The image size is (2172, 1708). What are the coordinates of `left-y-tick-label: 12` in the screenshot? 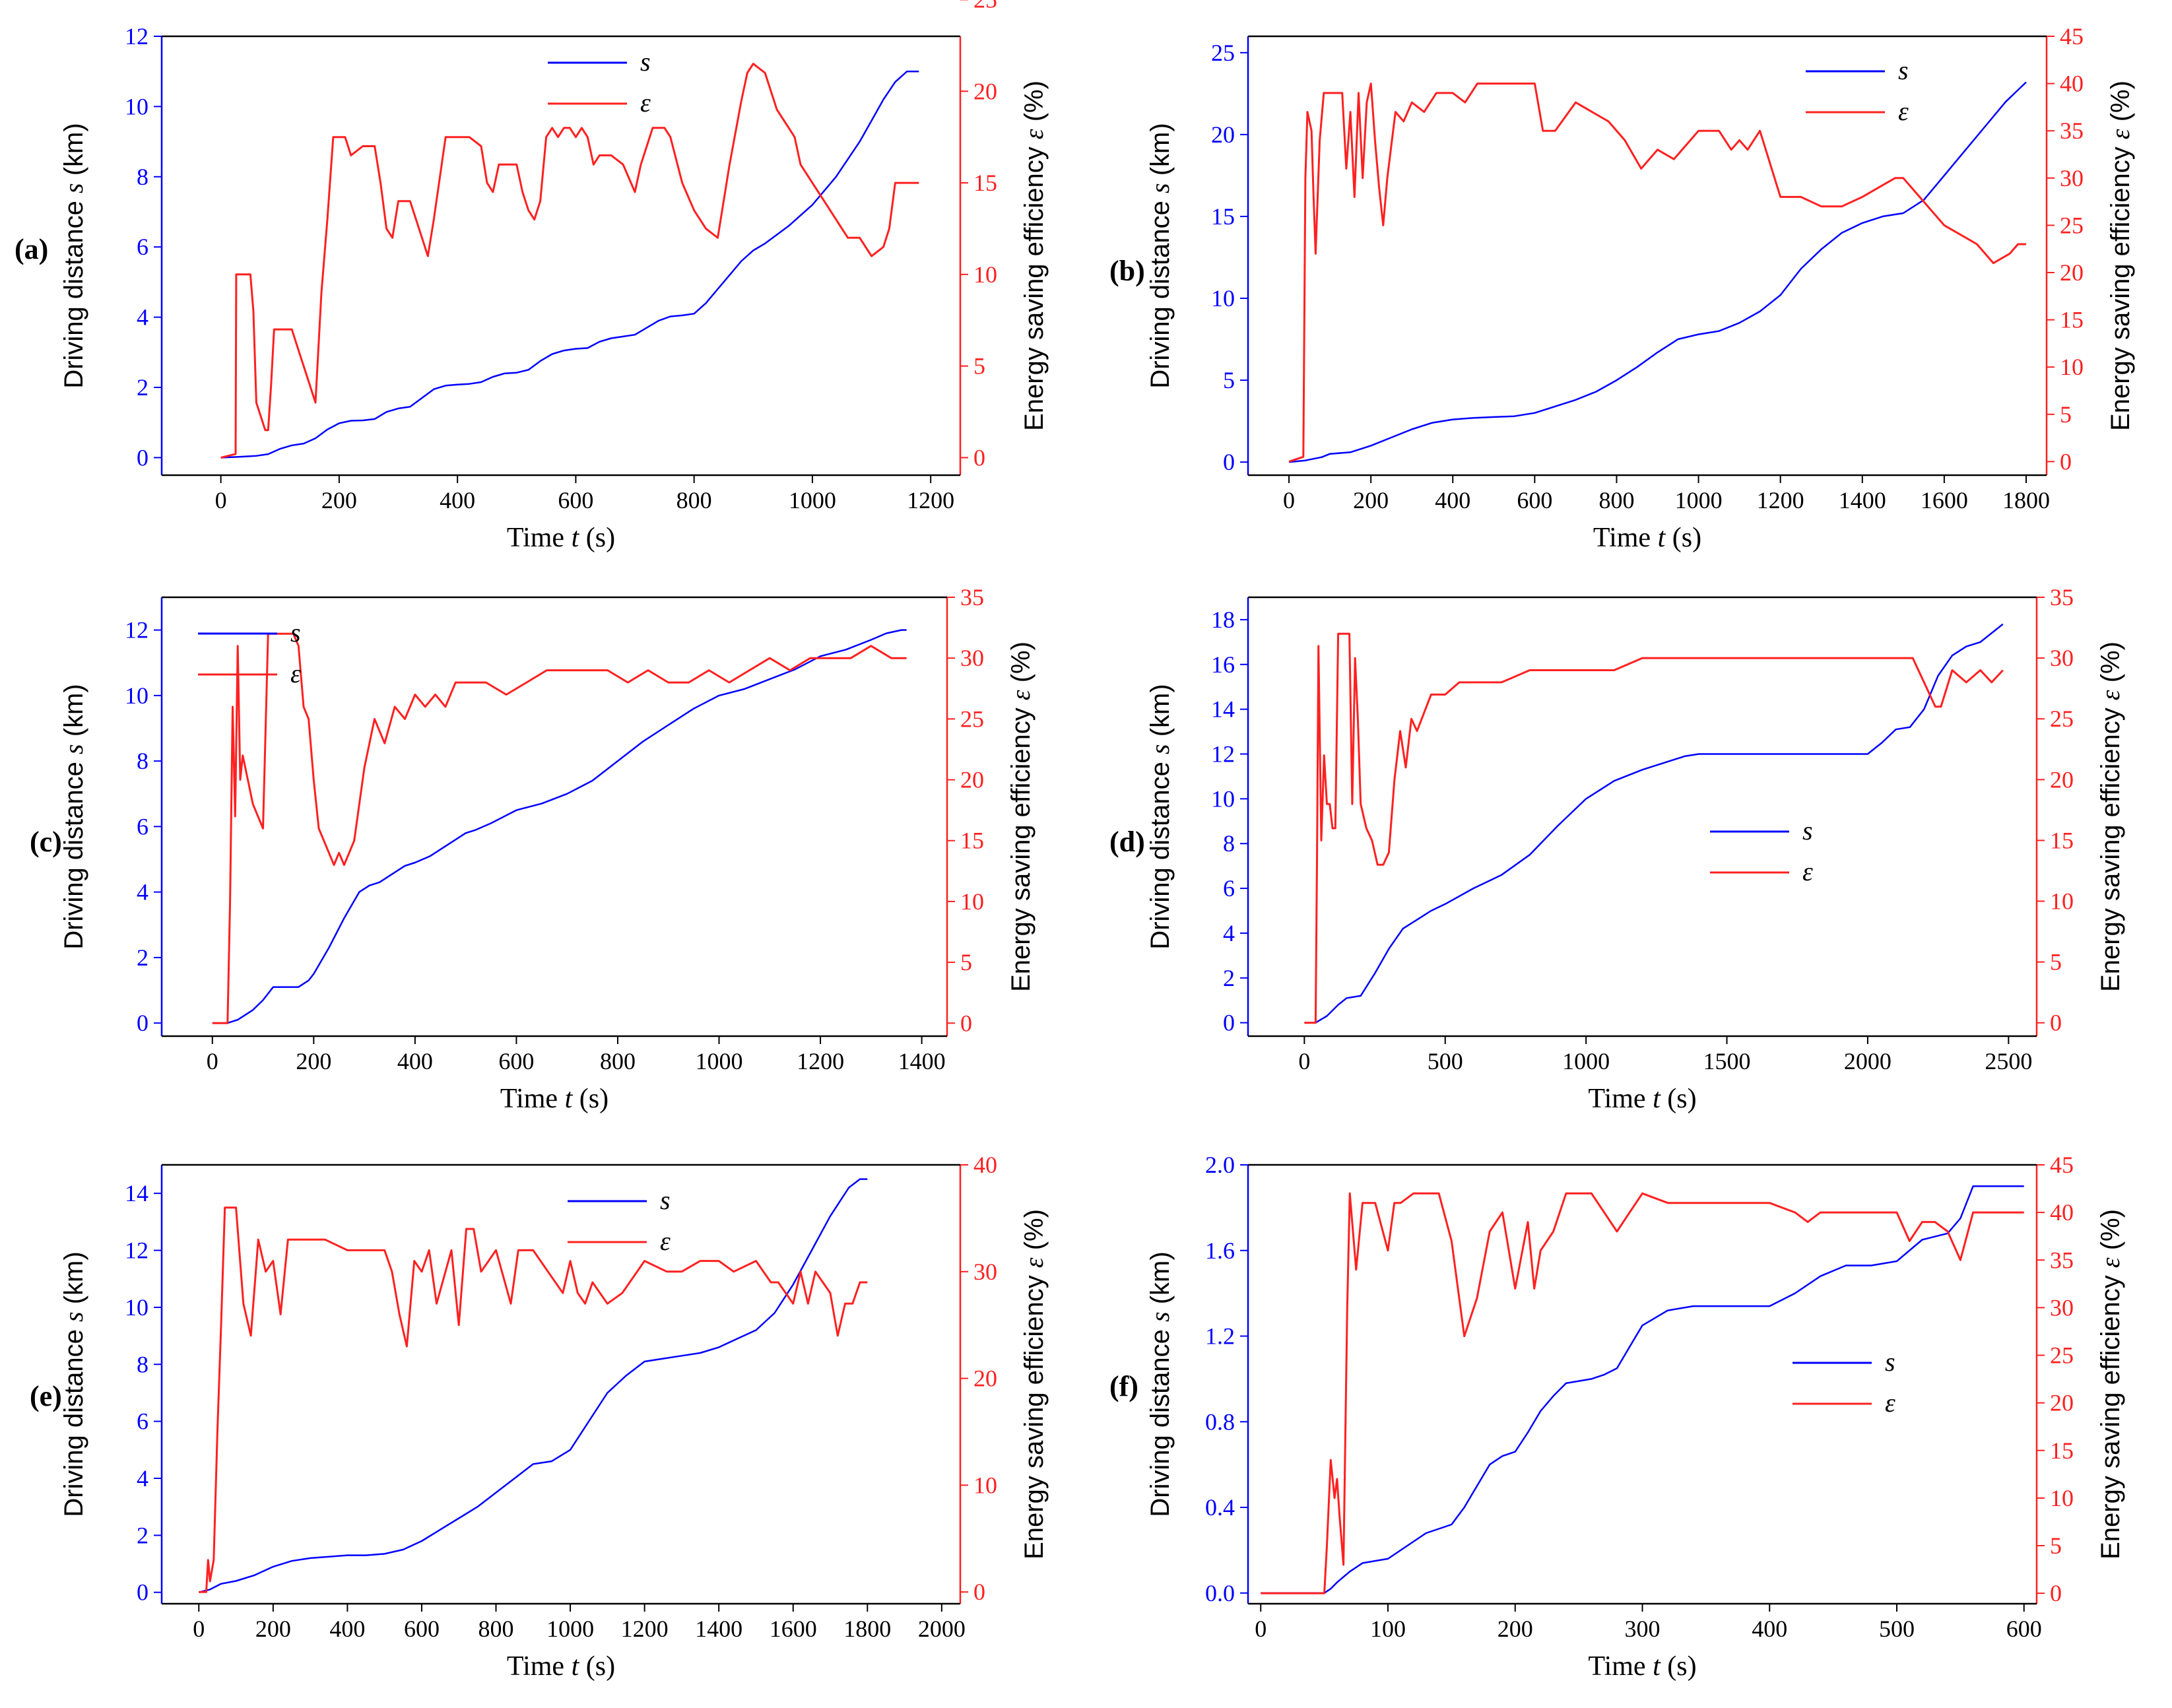 It's located at (136, 1250).